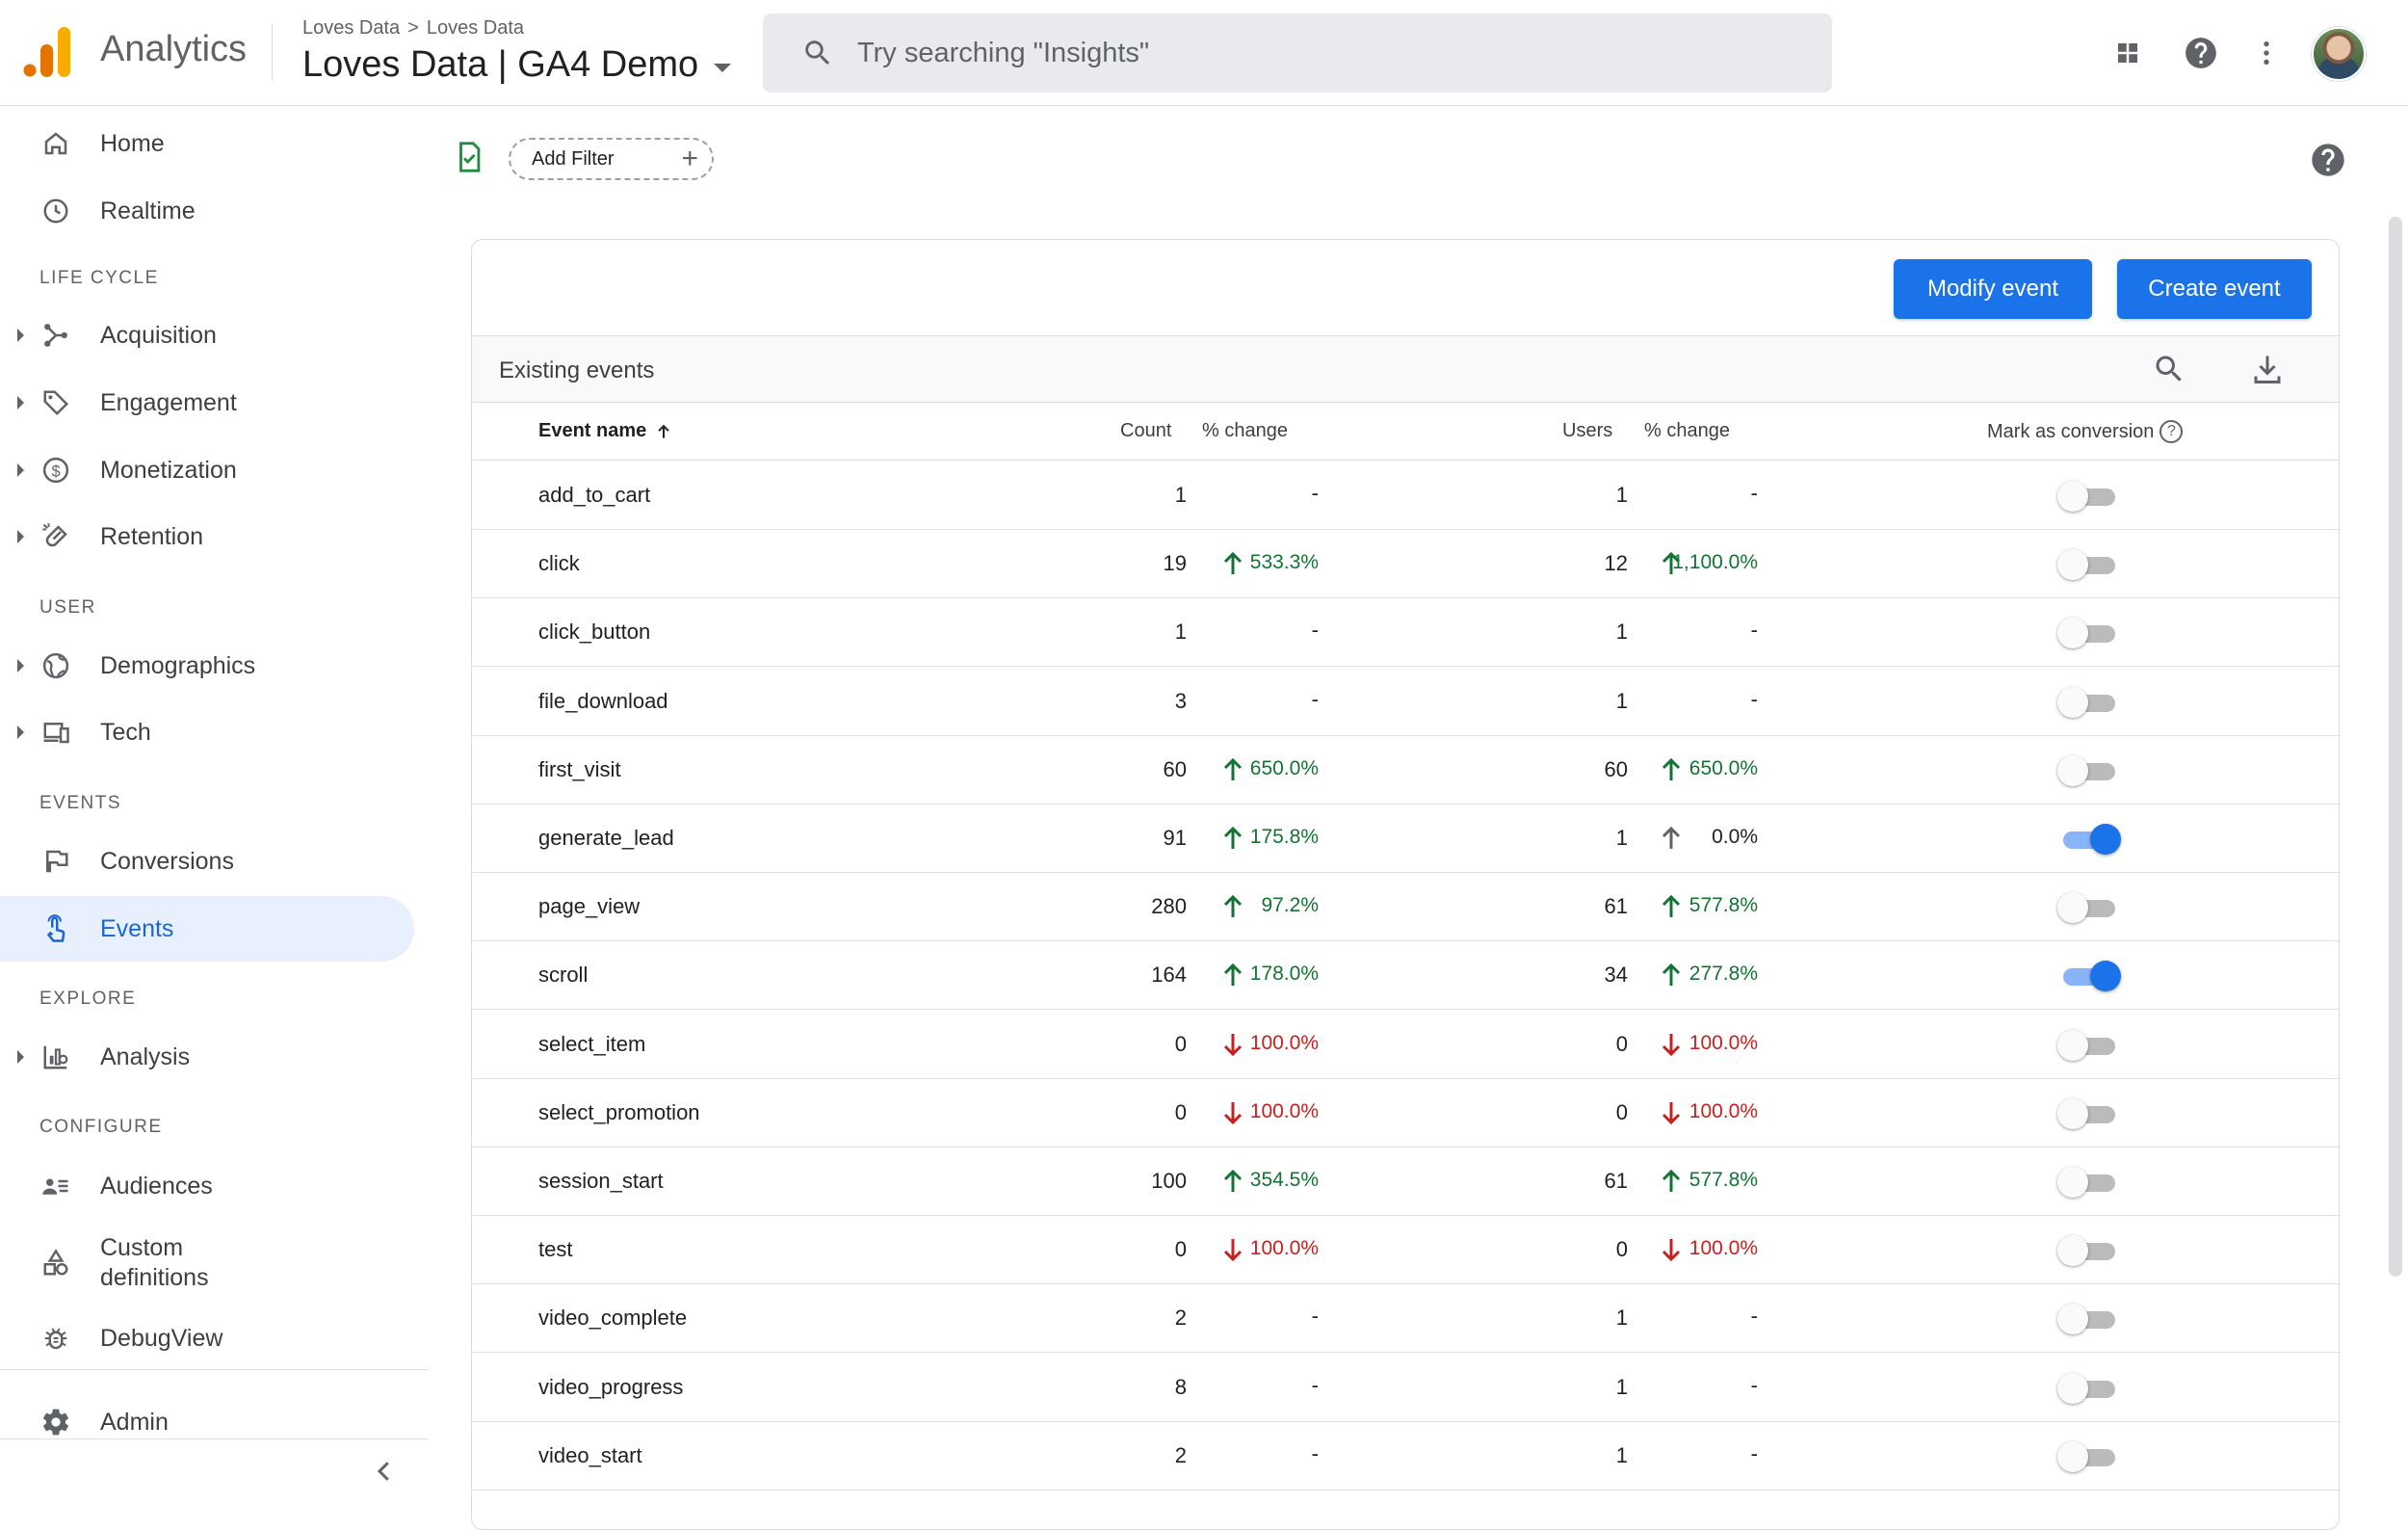  Describe the element at coordinates (1405, 770) in the screenshot. I see `table-row: first_visit 60 650.0% 60 650.0%` at that location.